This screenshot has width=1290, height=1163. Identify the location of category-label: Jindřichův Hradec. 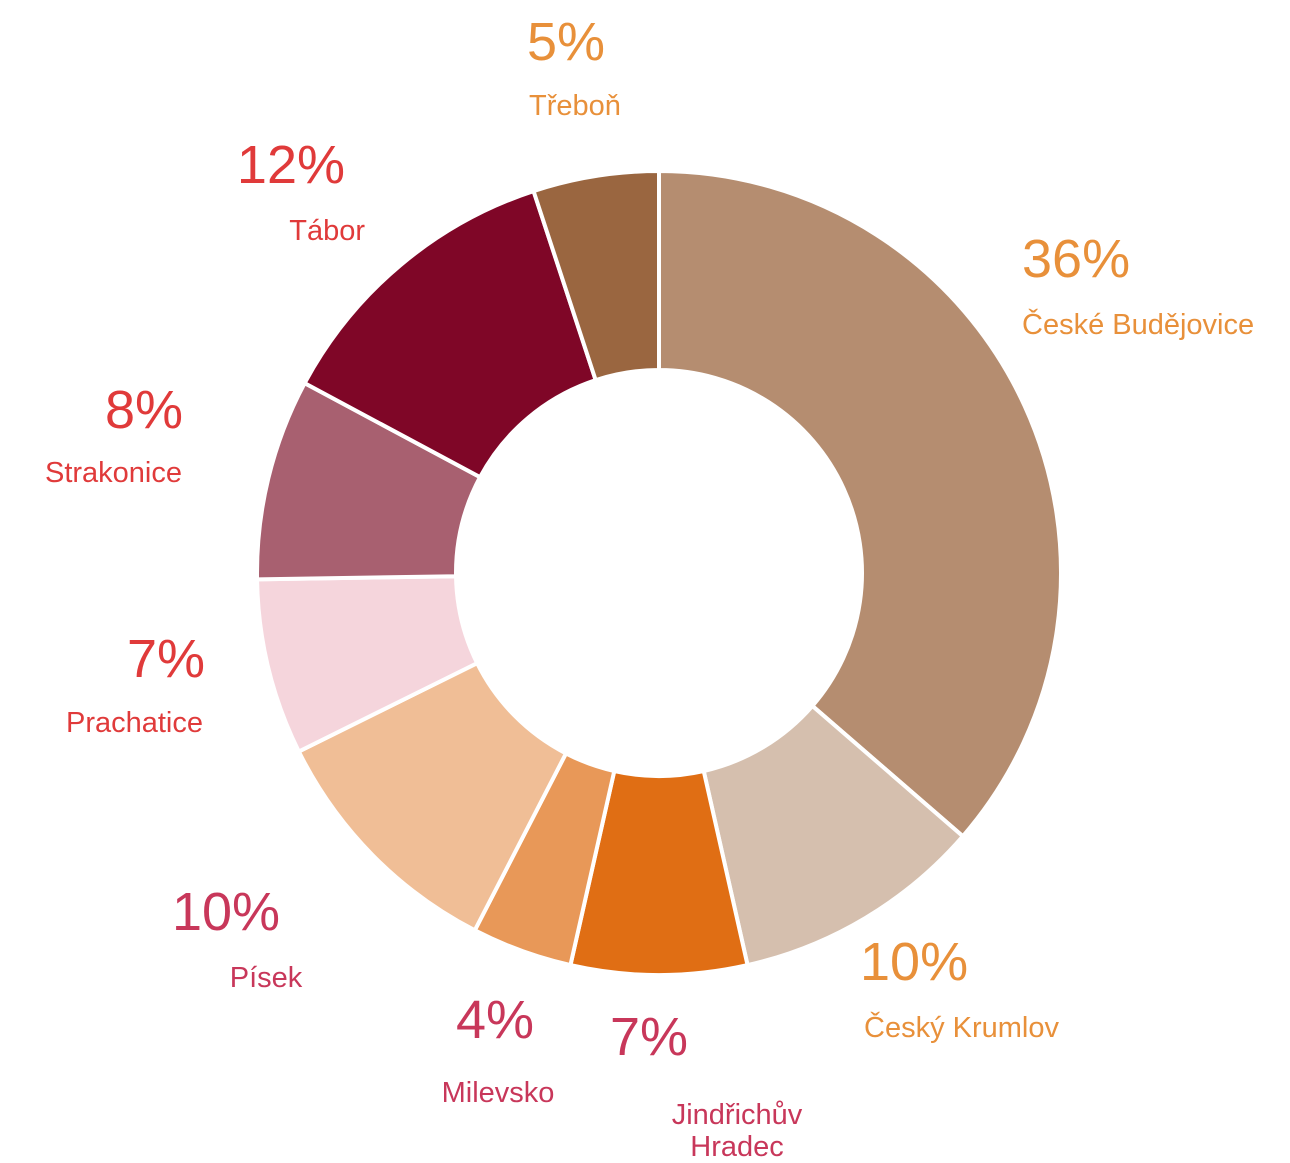
(737, 1131).